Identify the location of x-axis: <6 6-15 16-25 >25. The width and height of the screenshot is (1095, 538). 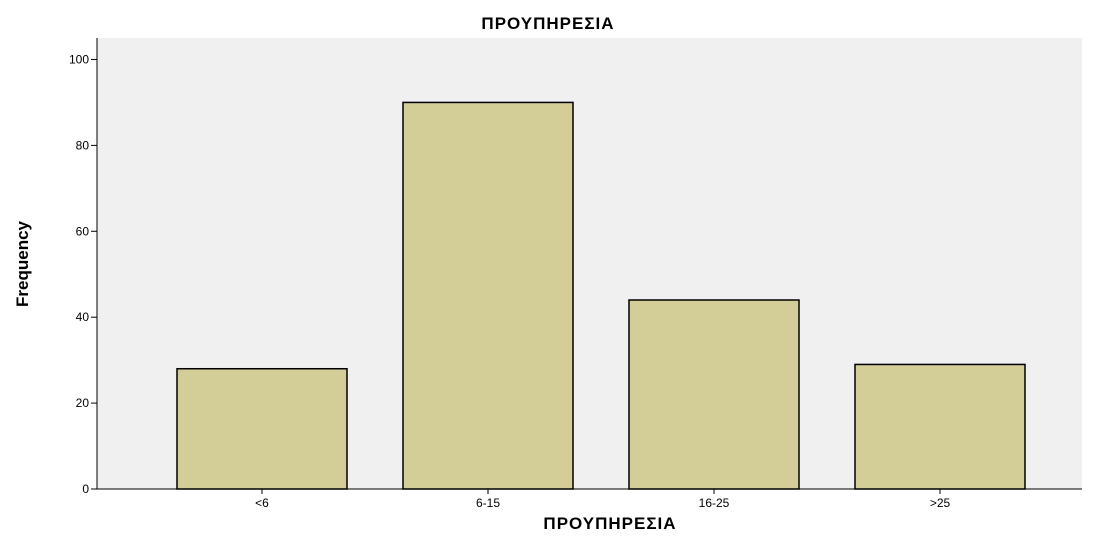
(589, 499).